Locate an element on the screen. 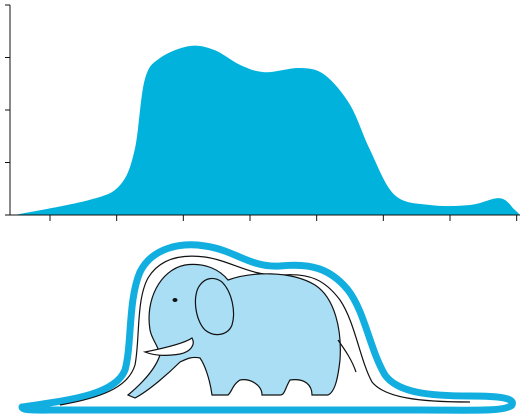  elephant is located at coordinates (233, 331).